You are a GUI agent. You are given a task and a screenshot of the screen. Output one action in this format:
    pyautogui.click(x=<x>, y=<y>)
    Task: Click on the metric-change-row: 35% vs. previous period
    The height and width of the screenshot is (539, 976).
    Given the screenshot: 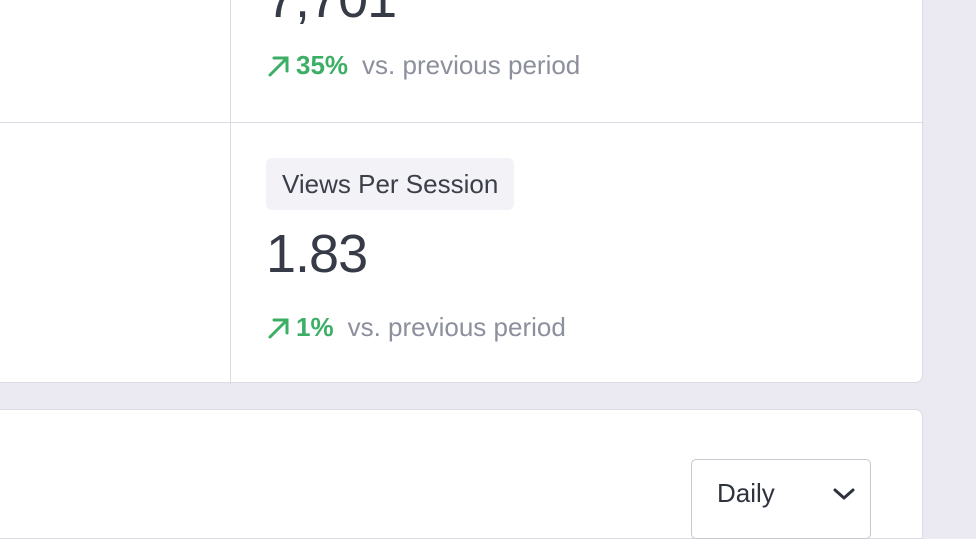 What is the action you would take?
    pyautogui.click(x=423, y=65)
    